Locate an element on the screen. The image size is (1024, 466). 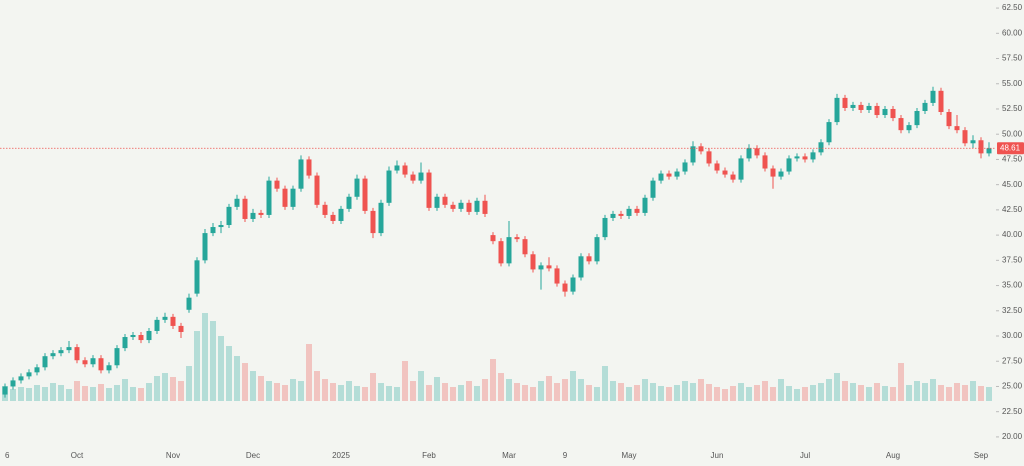
last-price-label: 48.61 is located at coordinates (1010, 147).